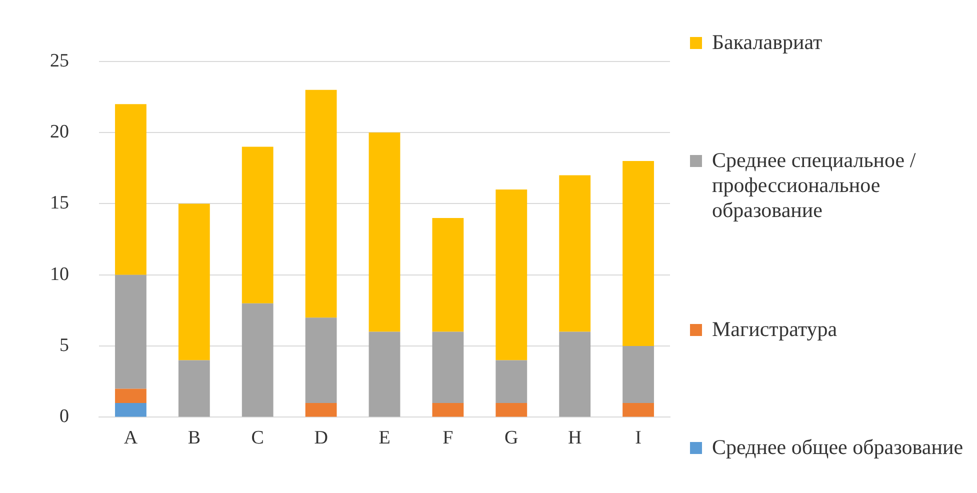 The height and width of the screenshot is (493, 977). Describe the element at coordinates (775, 329) in the screenshot. I see `legend-label: Магистратура` at that location.